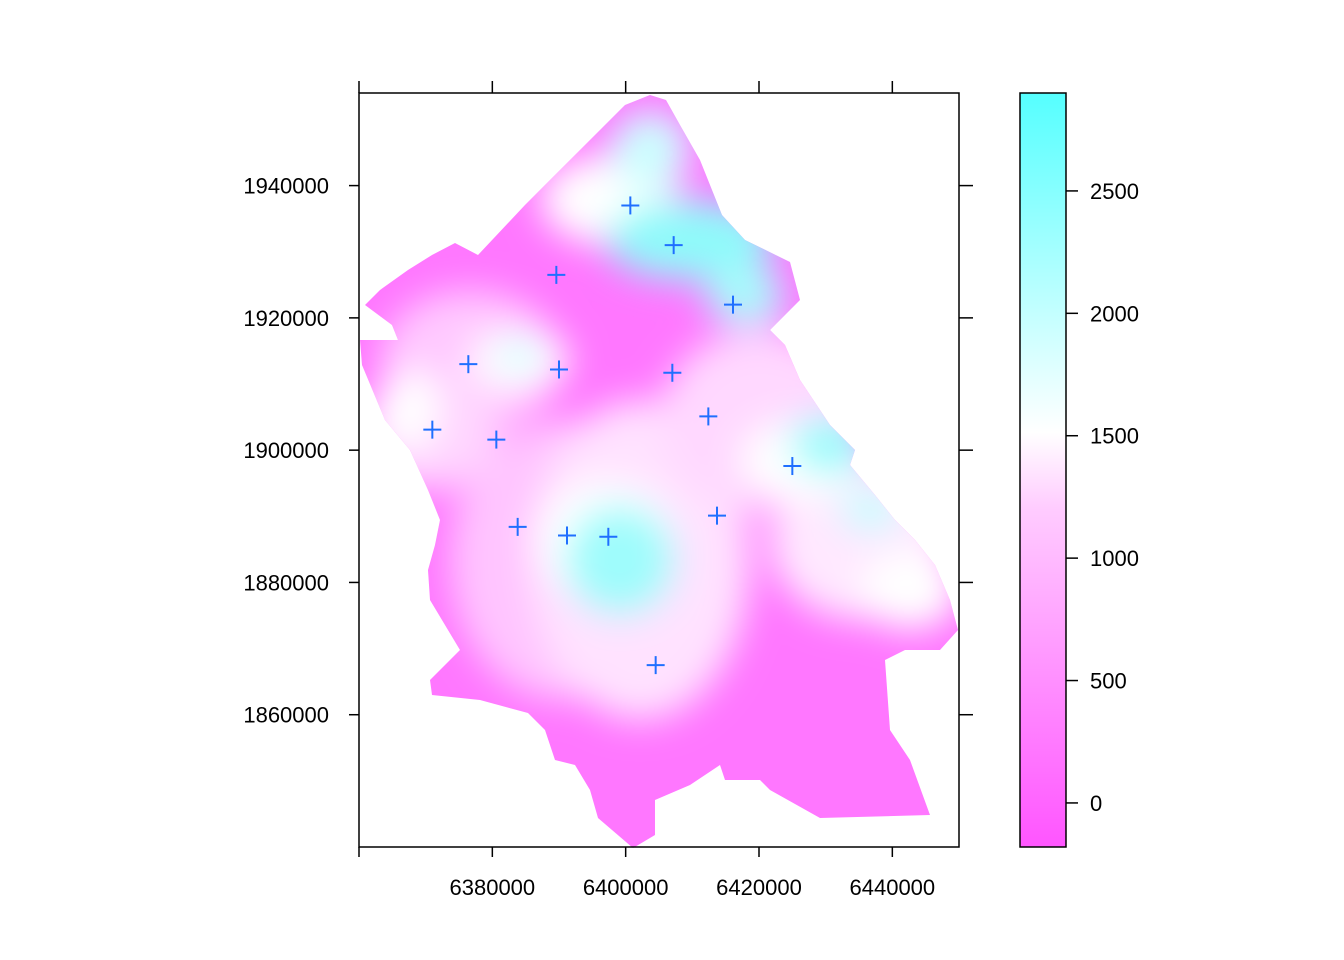 The image size is (1344, 960). What do you see at coordinates (1108, 681) in the screenshot?
I see `legend-tick-label: 500` at bounding box center [1108, 681].